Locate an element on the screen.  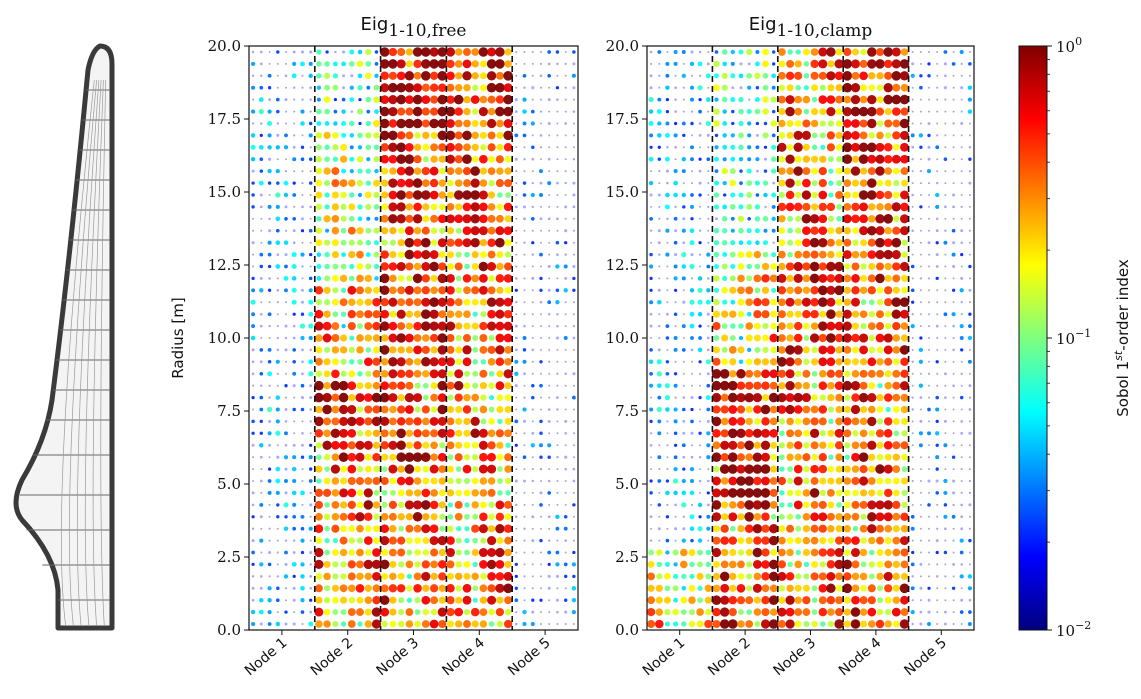
y-tick-label: 0.0 is located at coordinates (627, 630).